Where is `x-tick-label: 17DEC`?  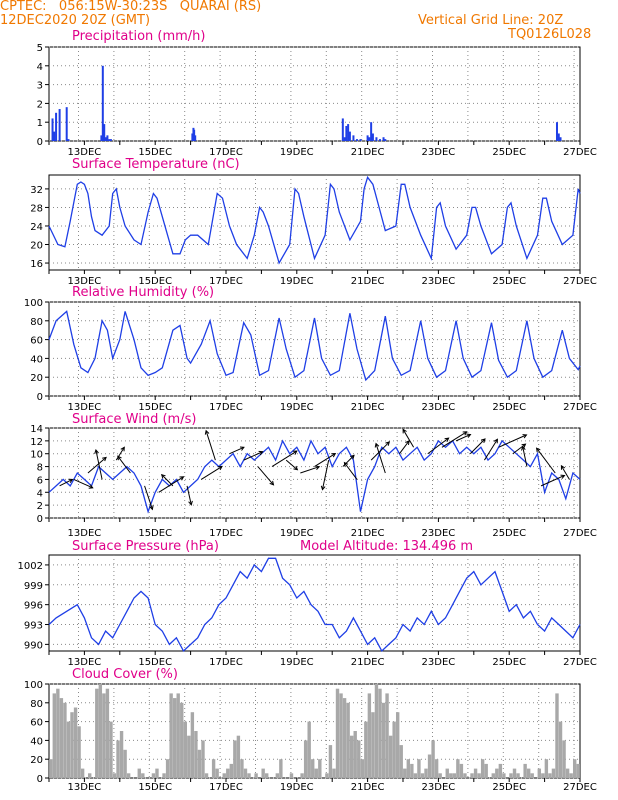 x-tick-label: 17DEC is located at coordinates (226, 787).